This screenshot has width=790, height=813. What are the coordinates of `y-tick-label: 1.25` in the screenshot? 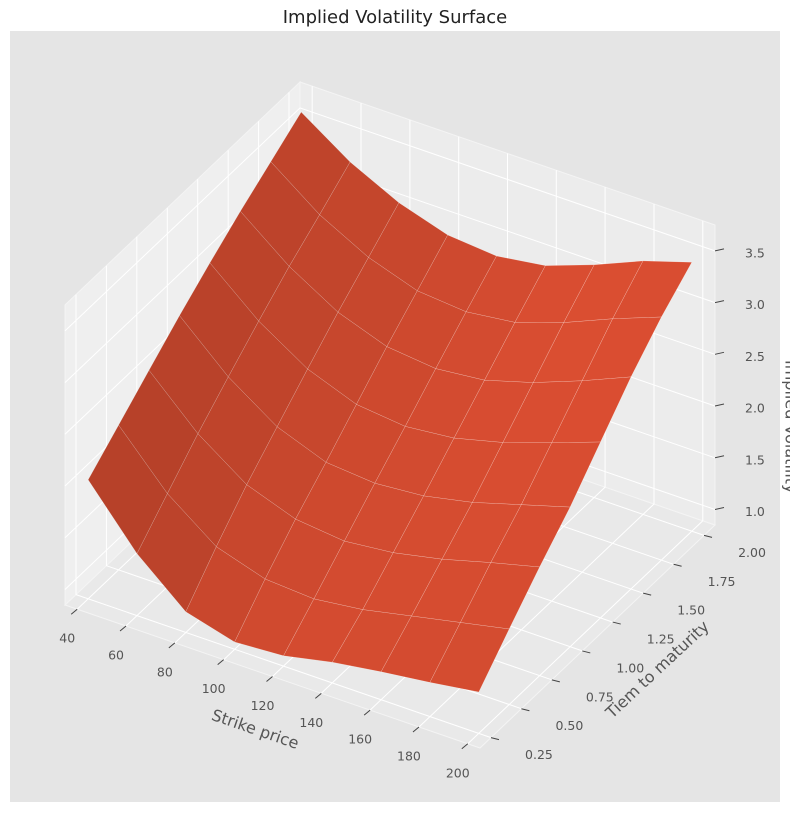 It's located at (661, 639).